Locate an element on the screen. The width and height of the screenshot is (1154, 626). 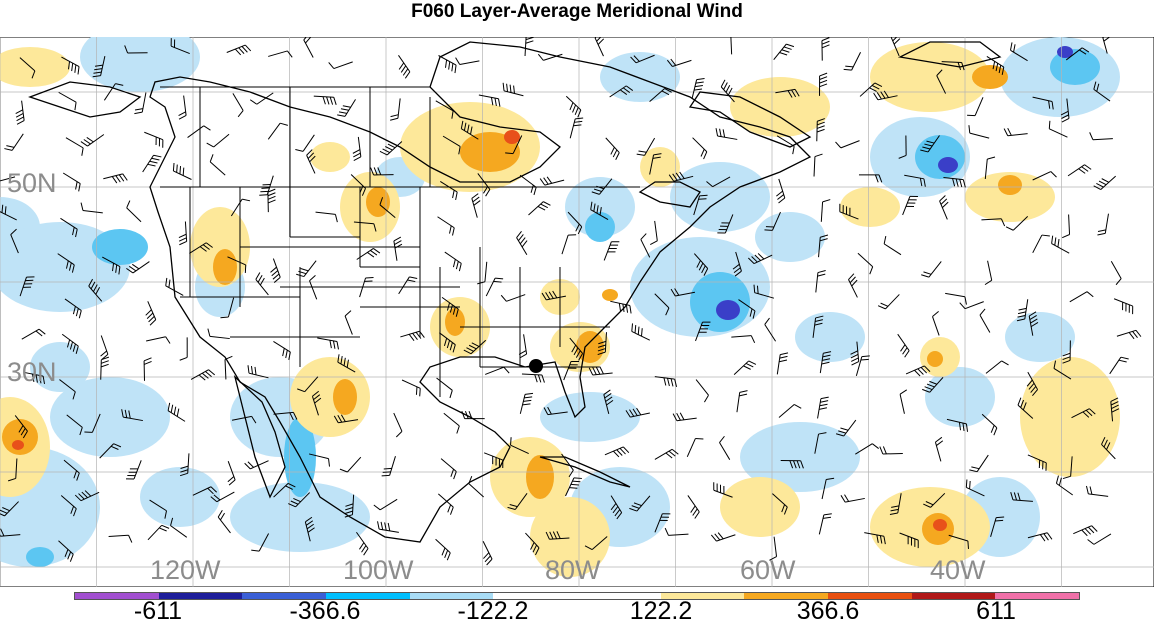
location-dot-icon is located at coordinates (536, 366).